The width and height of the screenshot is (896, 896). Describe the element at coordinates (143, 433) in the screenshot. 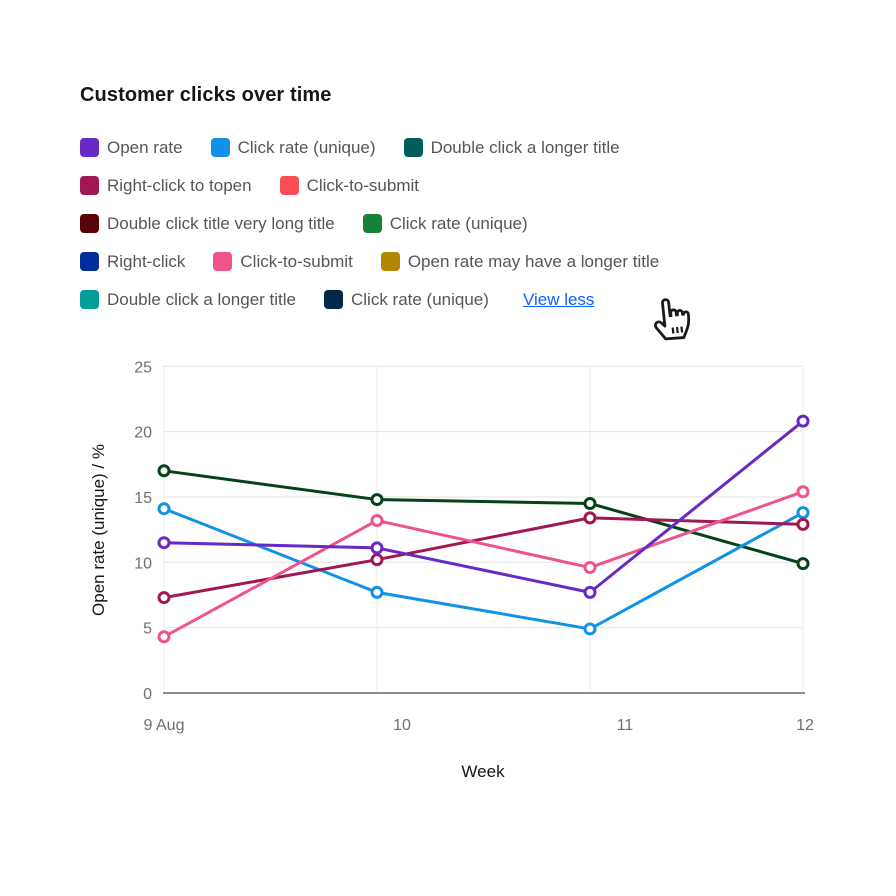

I see `y-tick-label: 20` at that location.